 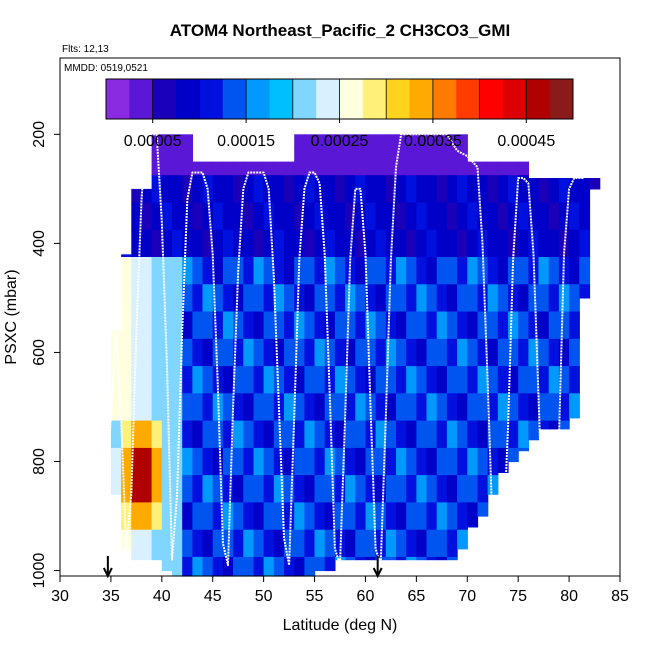 What do you see at coordinates (211, 99) in the screenshot?
I see `colorbar-swatch` at bounding box center [211, 99].